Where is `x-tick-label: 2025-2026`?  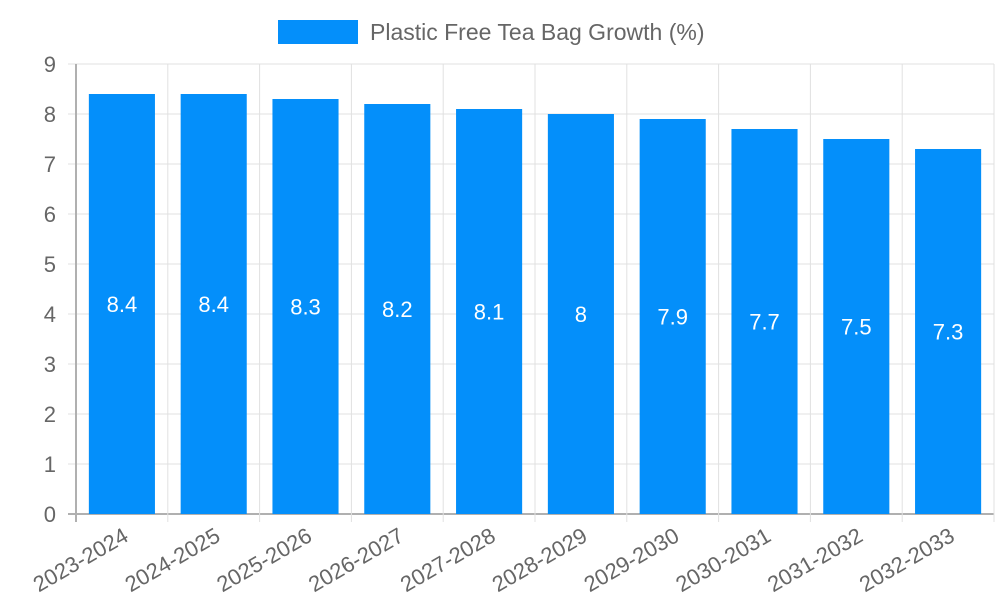
x-tick-label: 2025-2026 is located at coordinates (264, 560).